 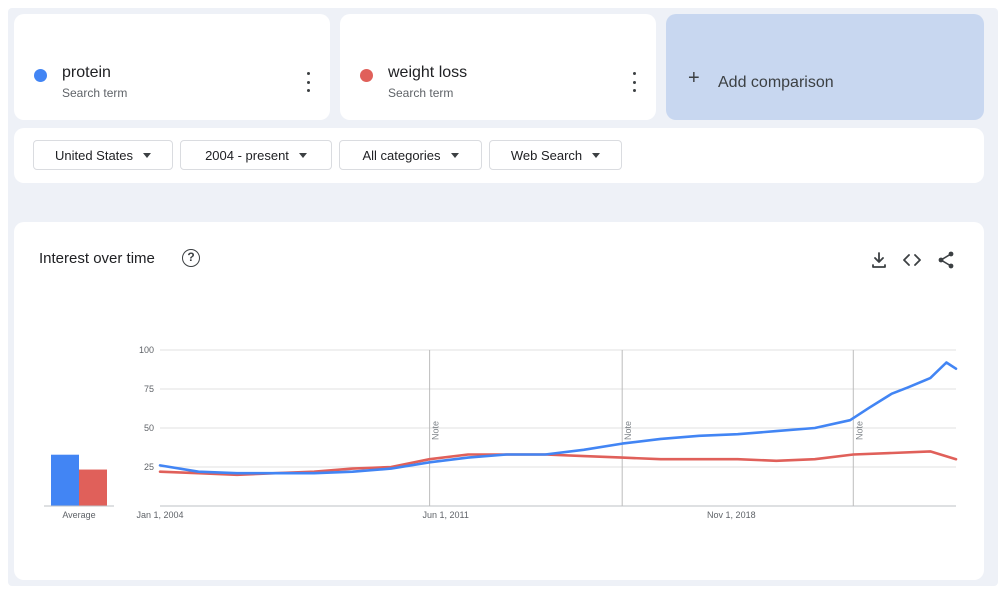 What do you see at coordinates (428, 72) in the screenshot?
I see `search-term-name: weight loss` at bounding box center [428, 72].